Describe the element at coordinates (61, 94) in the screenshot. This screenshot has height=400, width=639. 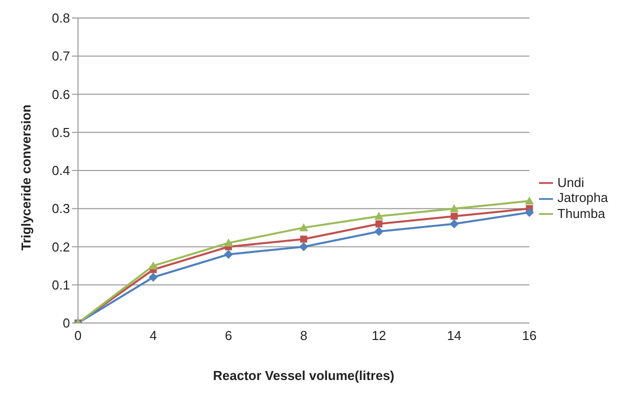
I see `y-tick-label: 0.6` at that location.